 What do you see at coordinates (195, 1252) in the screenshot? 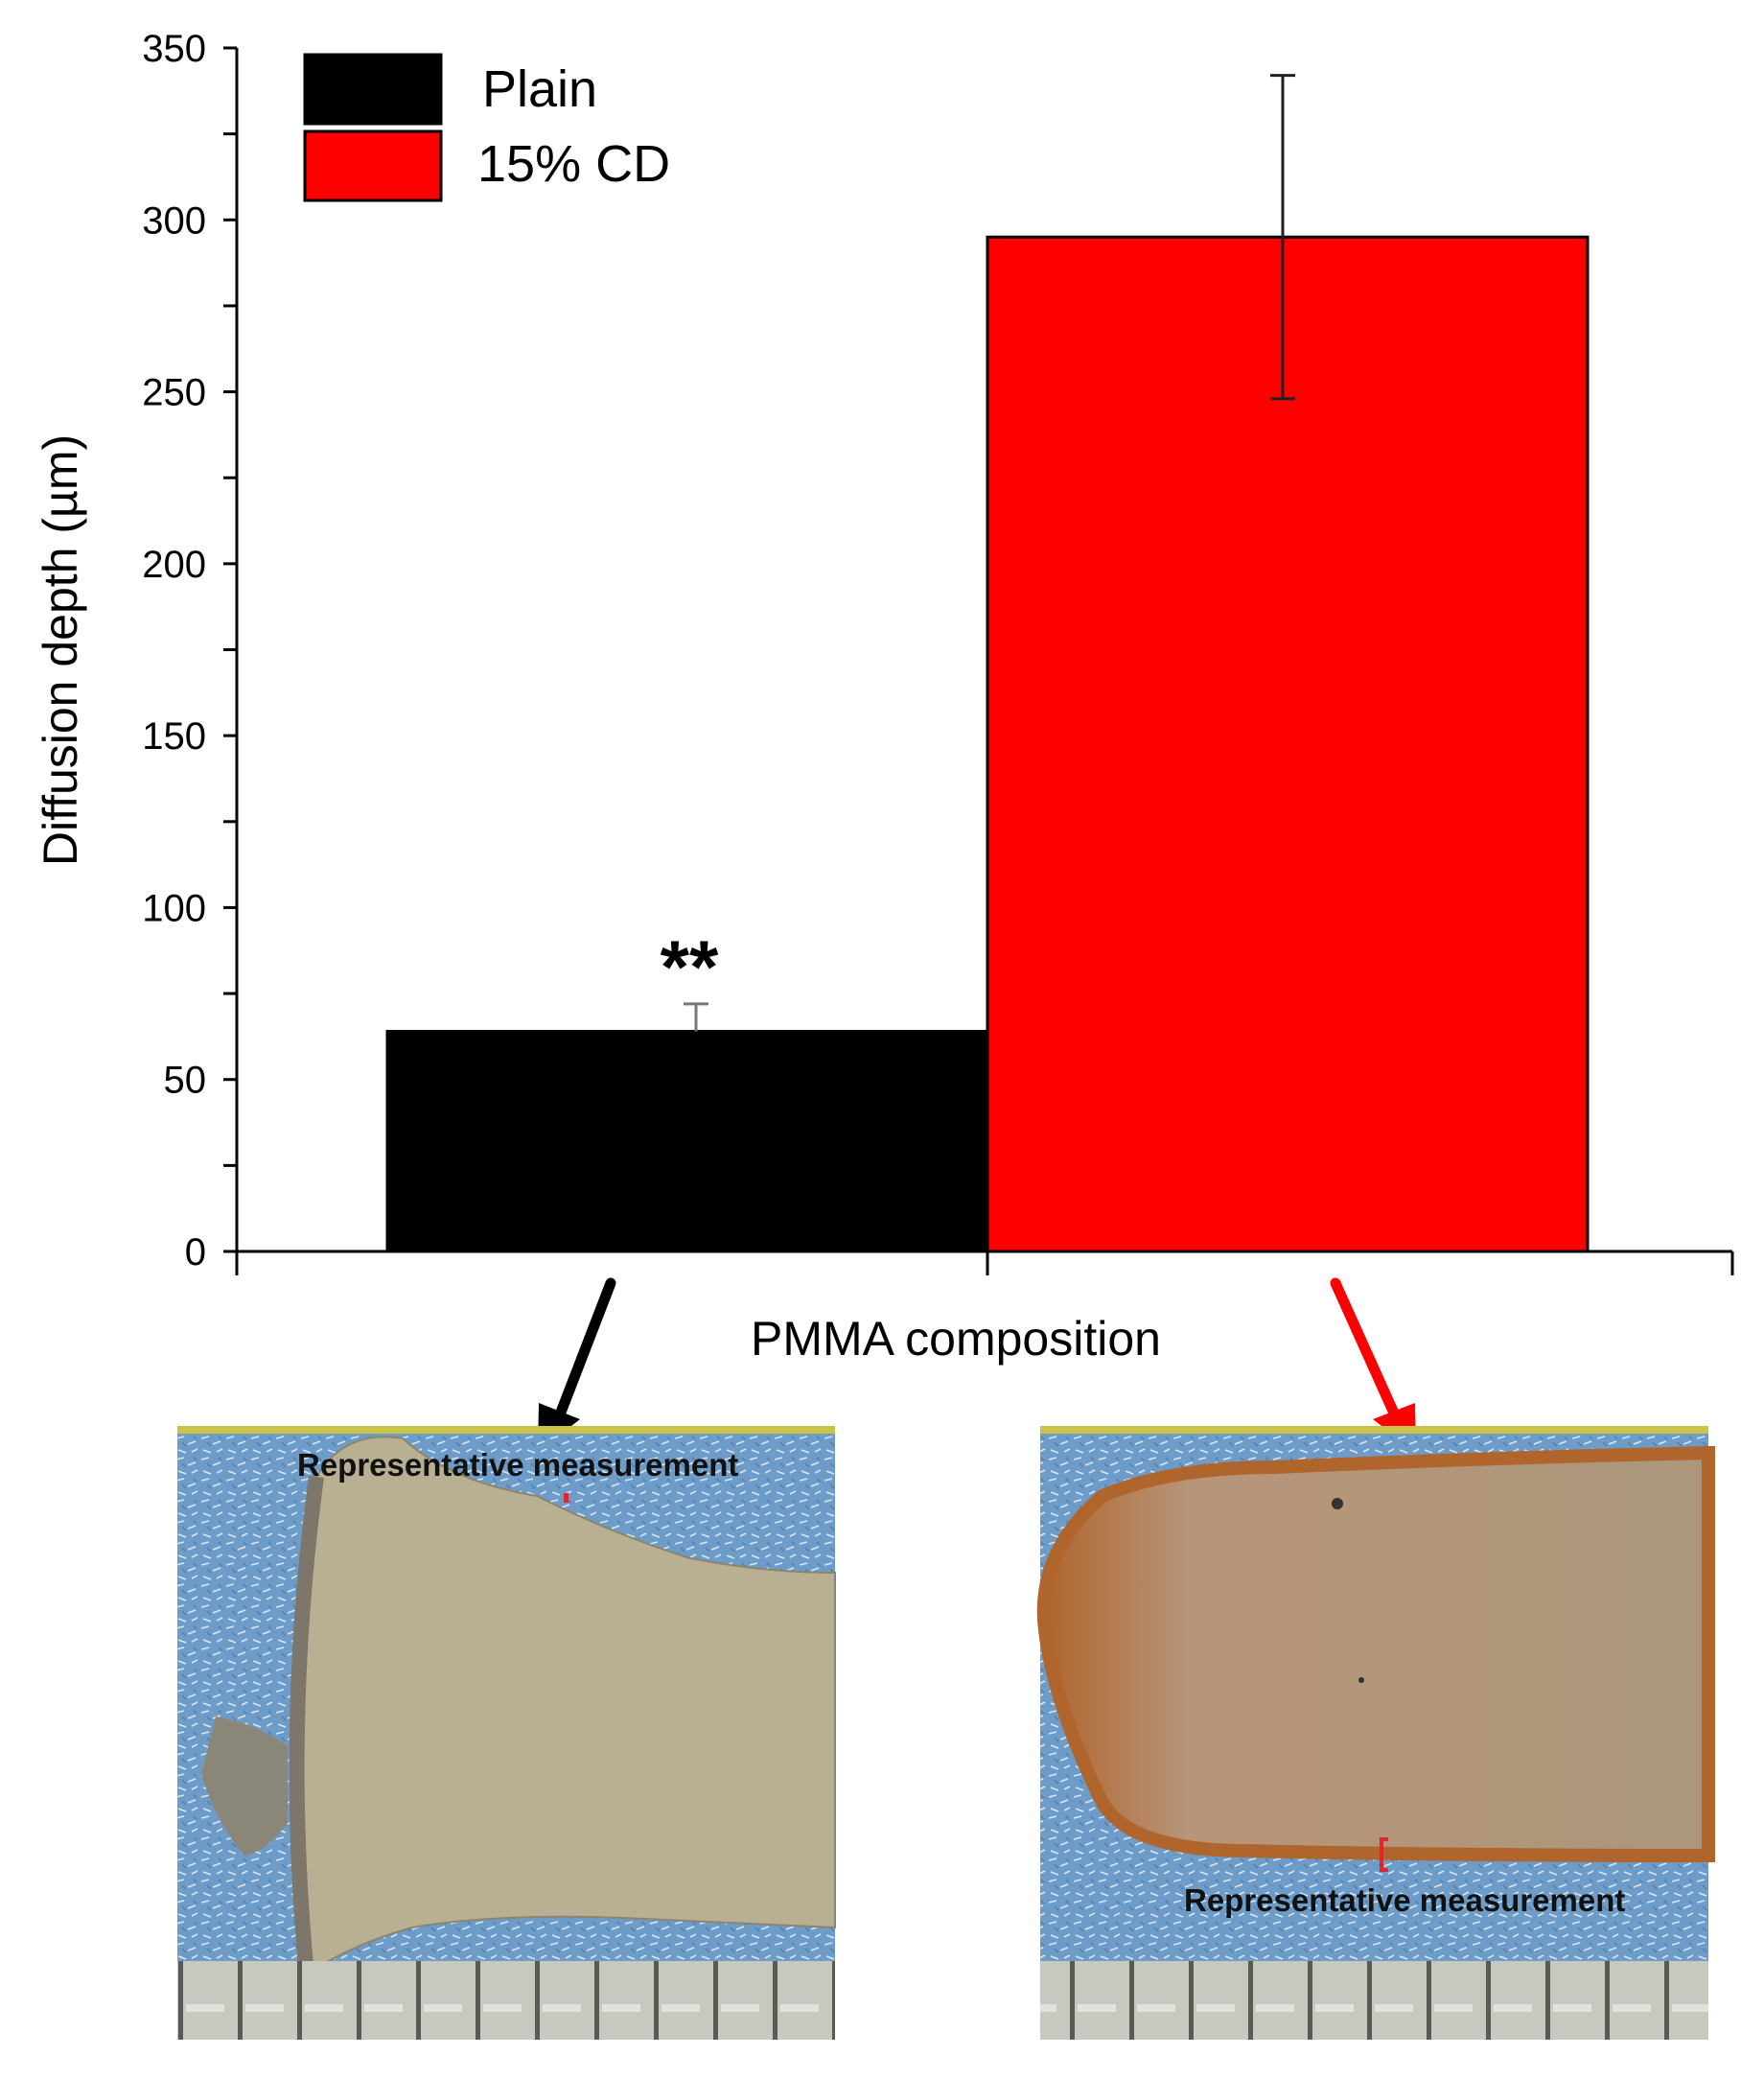
I see `y-tick-label-0: 0` at bounding box center [195, 1252].